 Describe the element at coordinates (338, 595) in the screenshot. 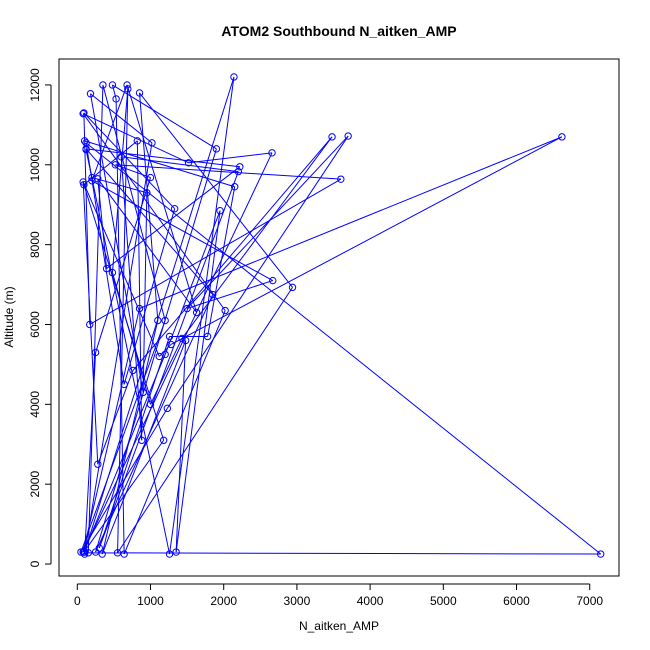

I see `x-axis: 0 1000 2000 3000 4000 5000 6000 7000` at that location.